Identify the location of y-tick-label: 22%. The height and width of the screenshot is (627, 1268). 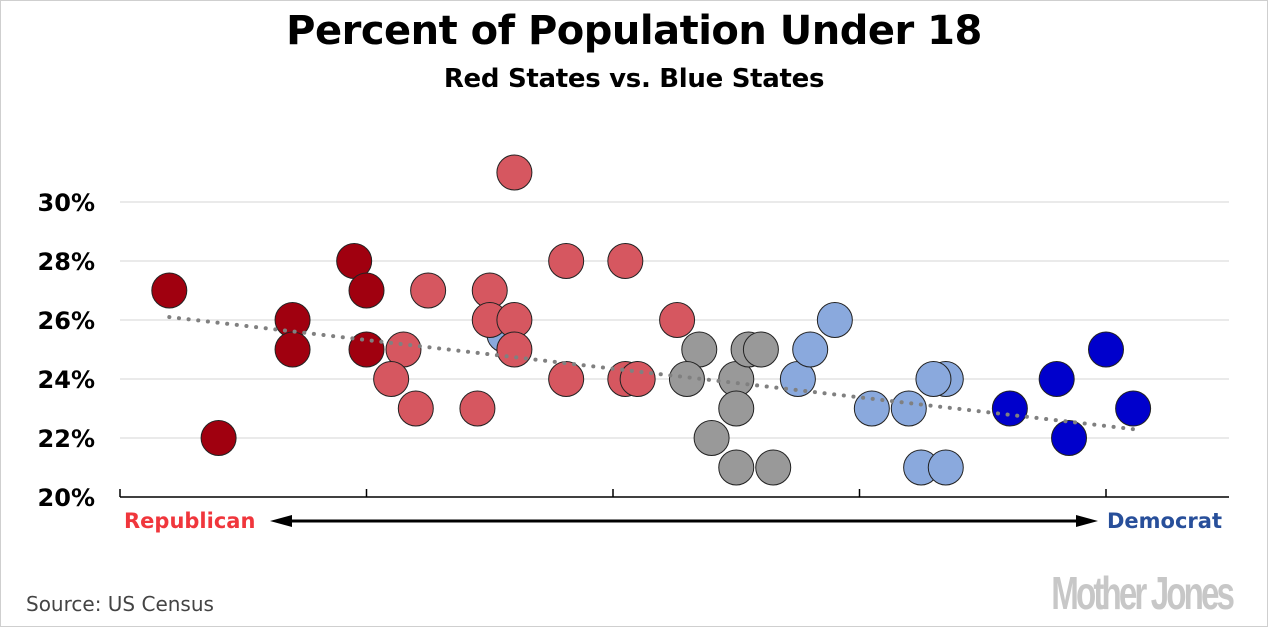
(66, 439).